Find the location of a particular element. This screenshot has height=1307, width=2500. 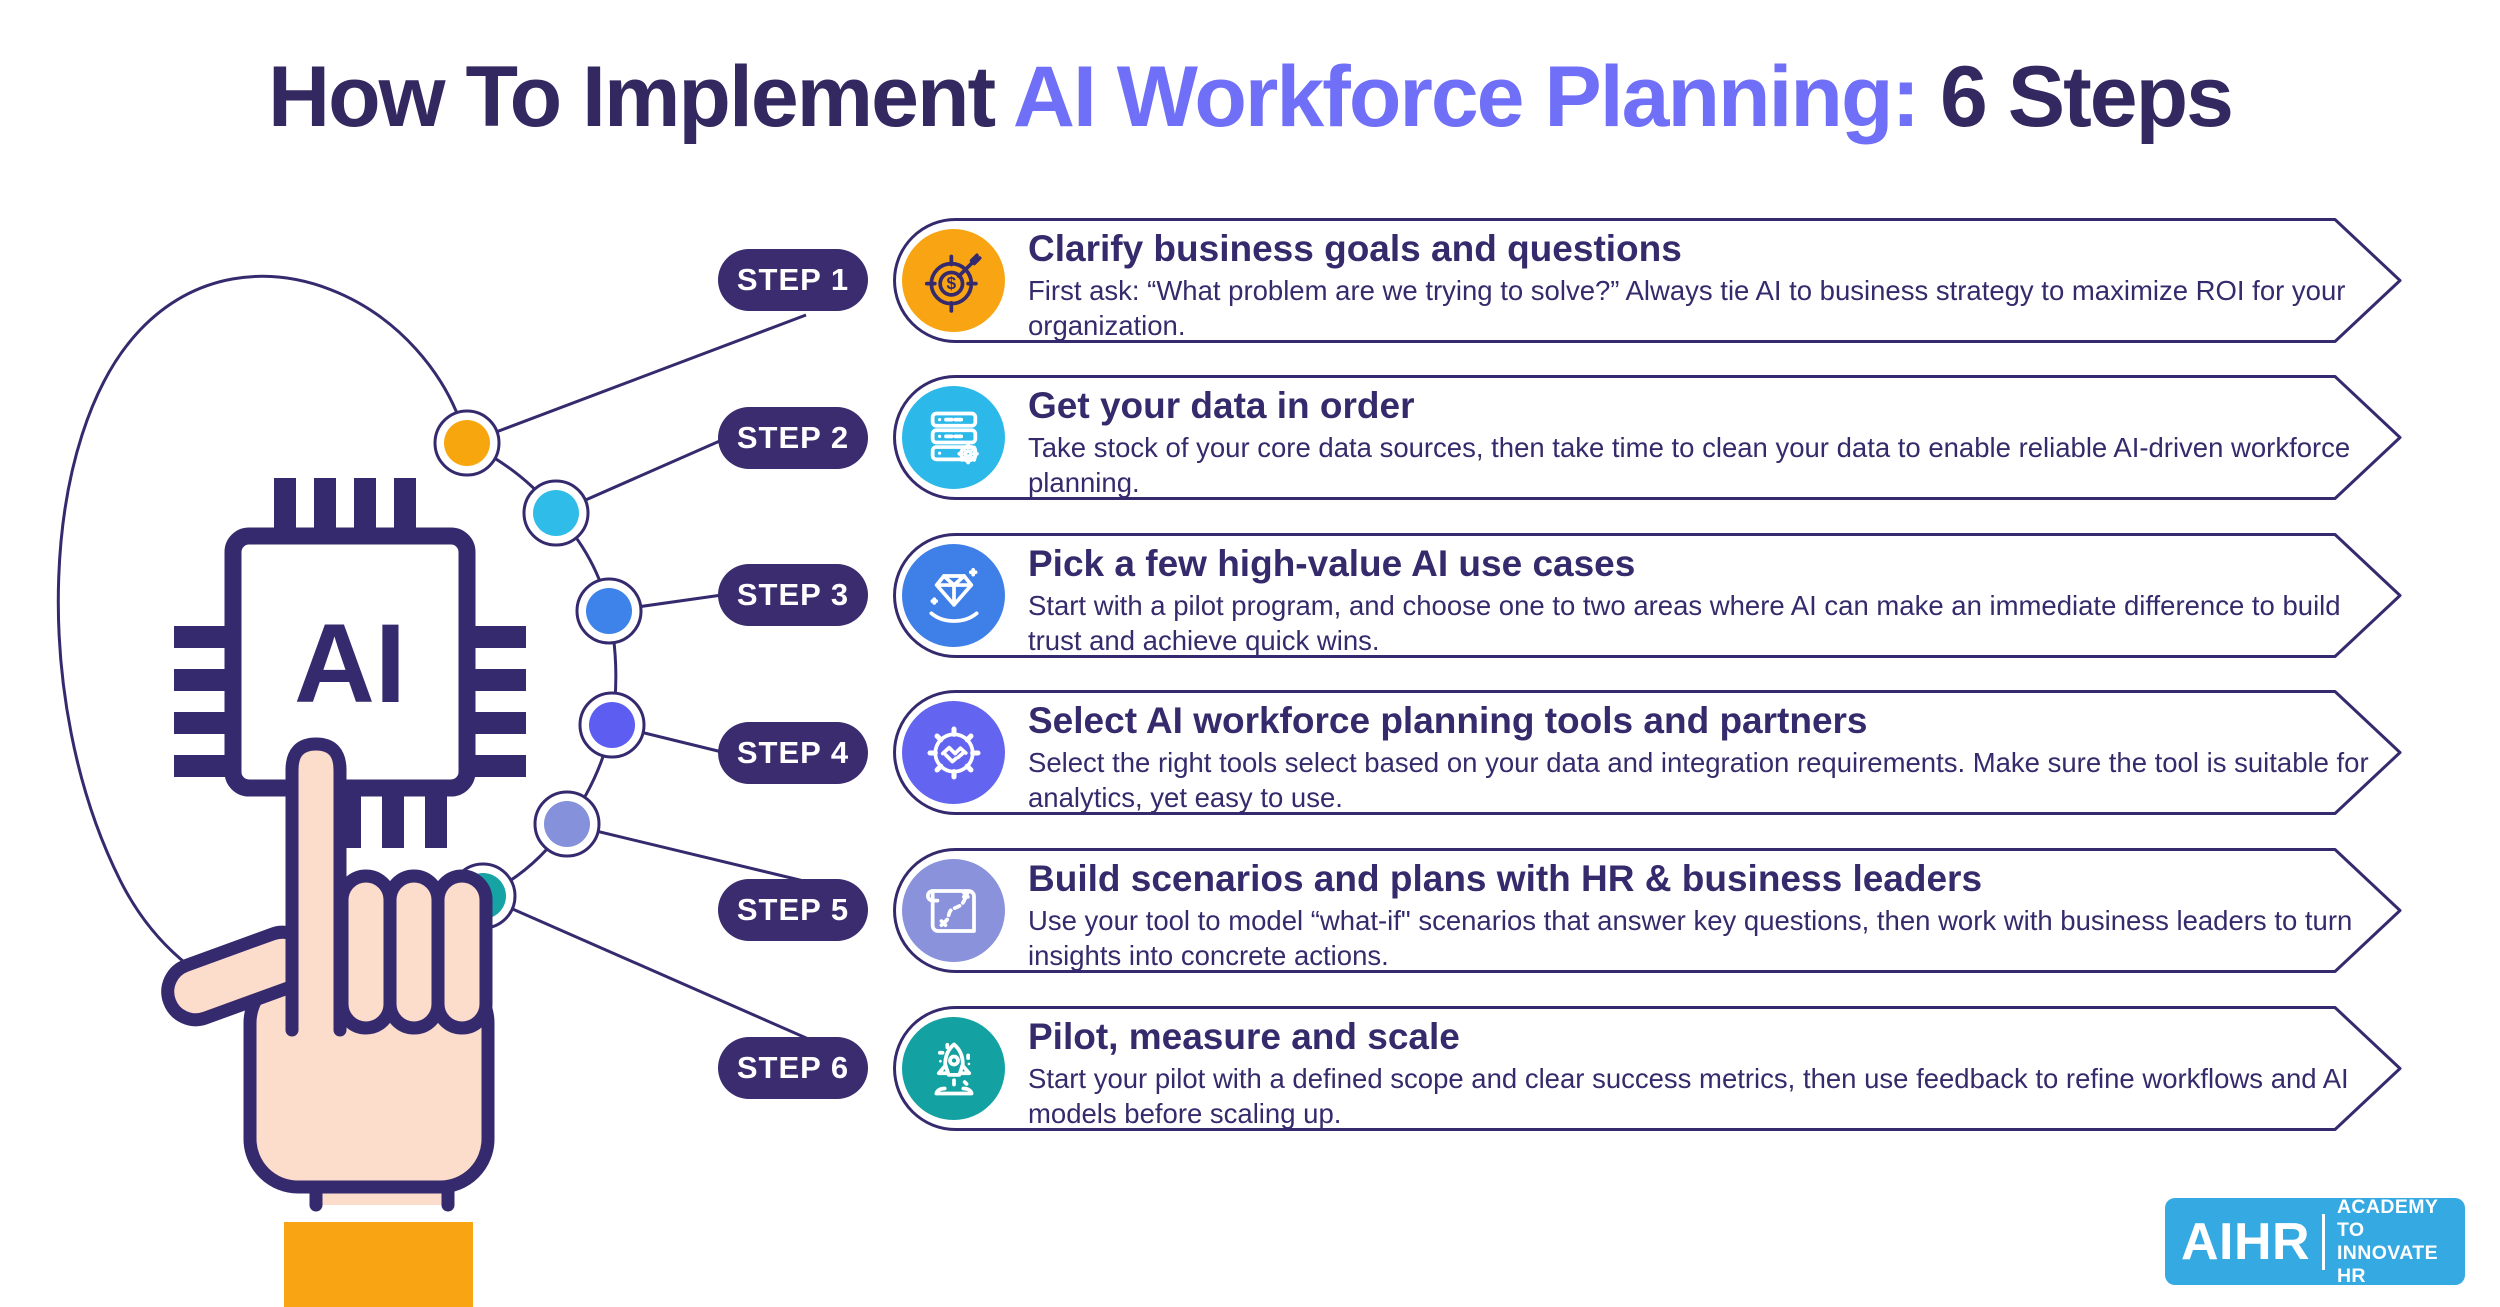

logo-wordmark: AIHR is located at coordinates (2246, 1241).